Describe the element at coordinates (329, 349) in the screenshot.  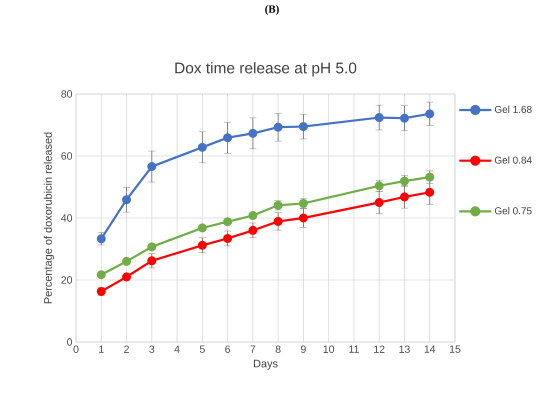
I see `x-tick-label: 10` at that location.